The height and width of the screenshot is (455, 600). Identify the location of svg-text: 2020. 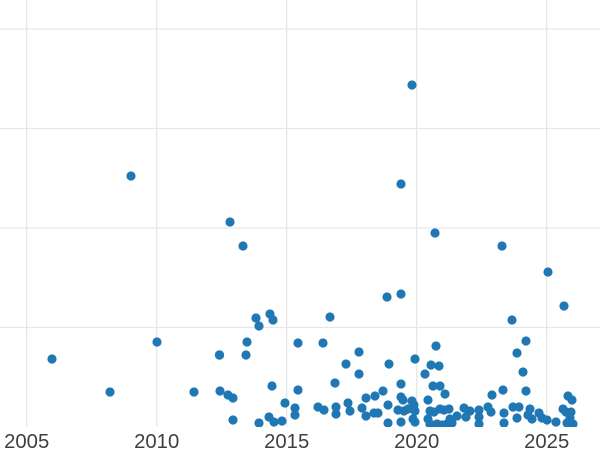
(416, 440).